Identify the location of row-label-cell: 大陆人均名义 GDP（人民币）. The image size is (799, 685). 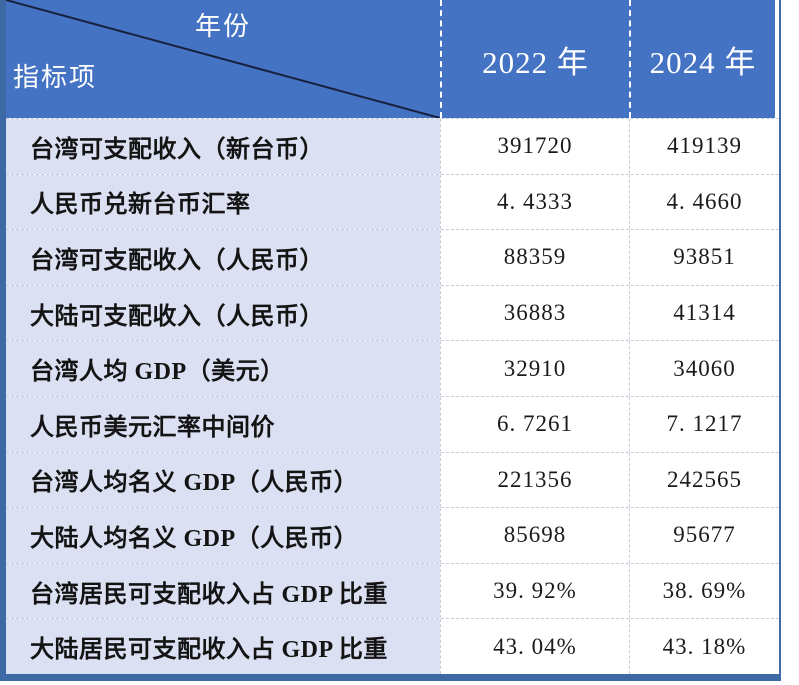
(223, 535).